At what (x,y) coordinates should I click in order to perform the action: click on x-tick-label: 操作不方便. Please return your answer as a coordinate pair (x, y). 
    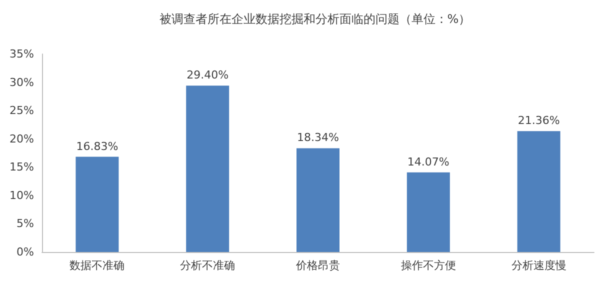
    Looking at the image, I should click on (428, 265).